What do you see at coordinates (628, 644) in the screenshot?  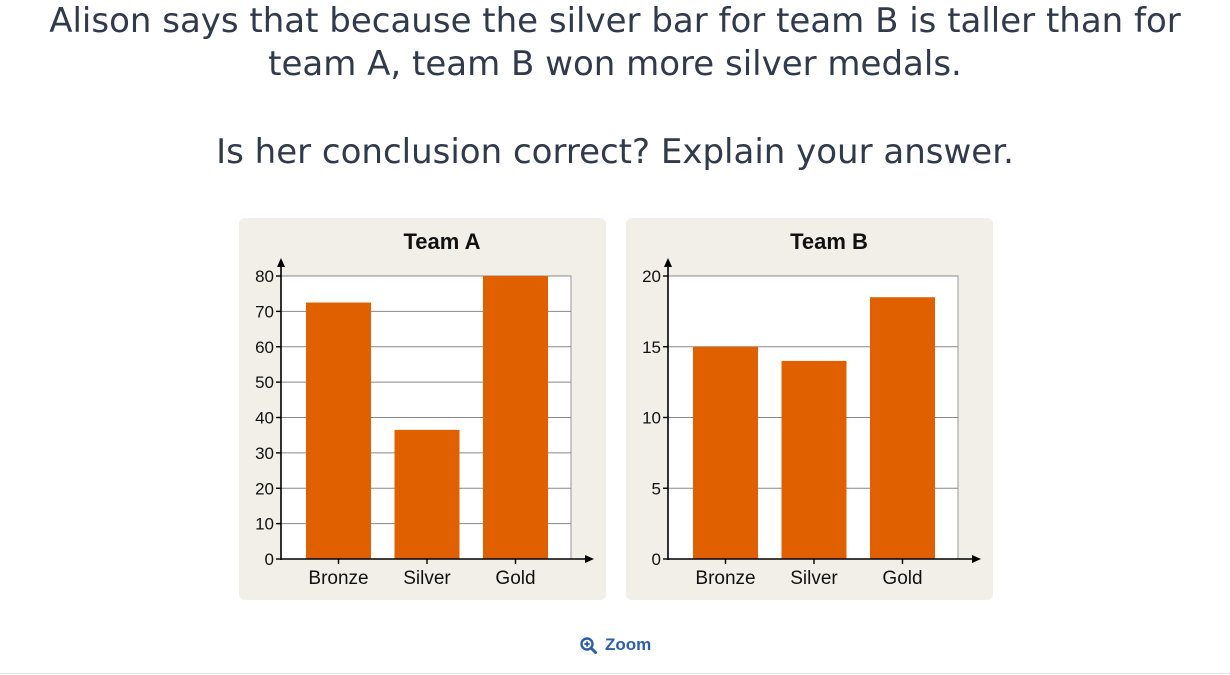 I see `zoom-label: Zoom` at bounding box center [628, 644].